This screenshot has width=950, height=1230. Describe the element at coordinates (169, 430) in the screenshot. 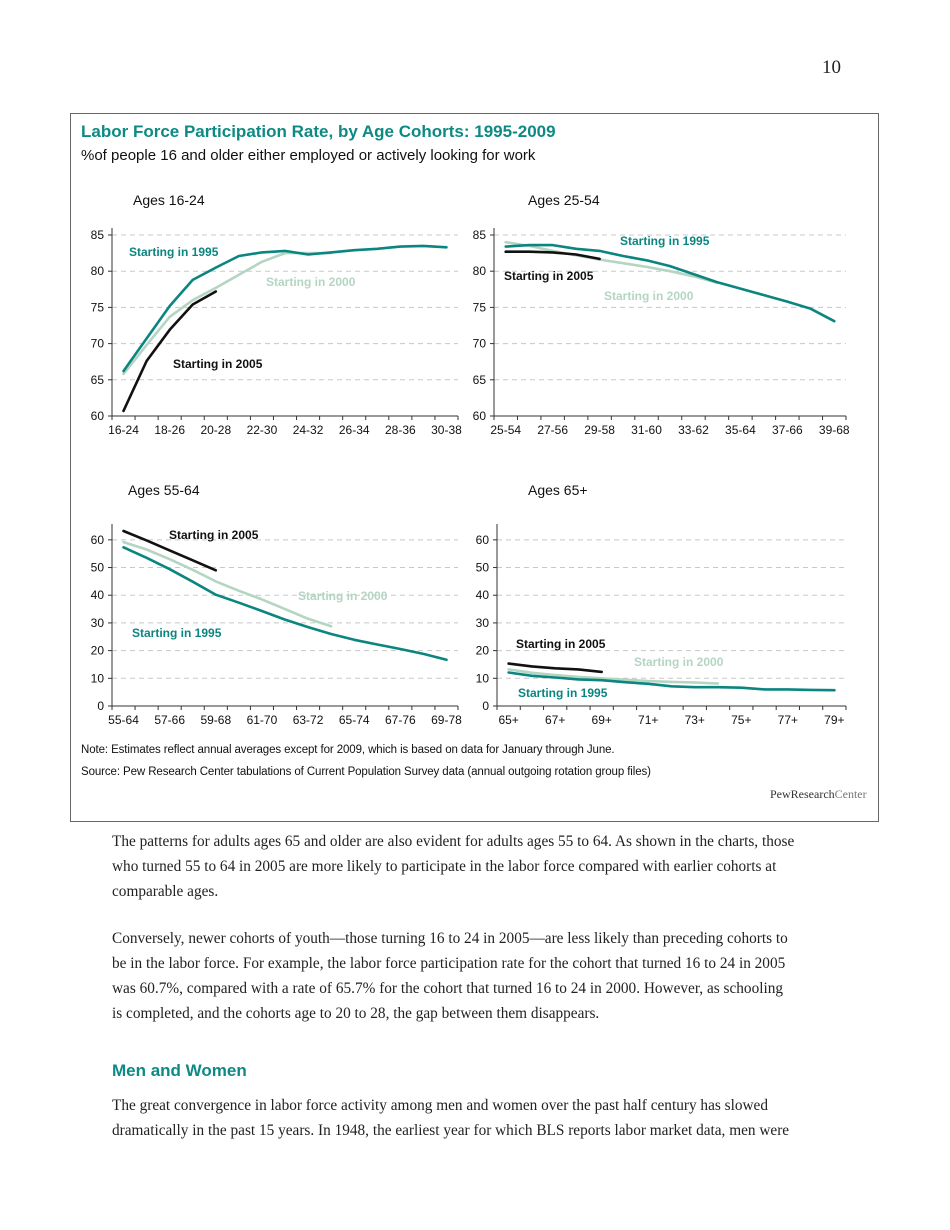

I see `x-tick-label: 18-26` at that location.